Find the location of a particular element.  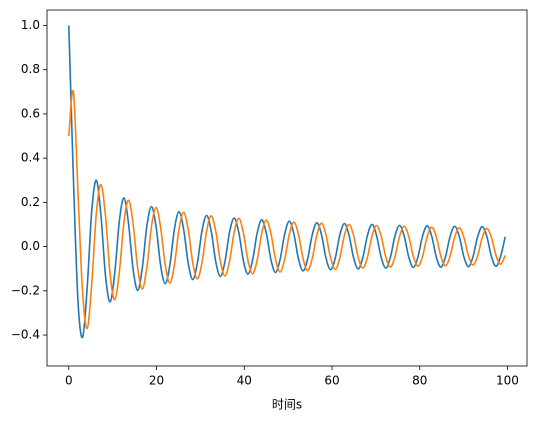

x-tick-label: 60 is located at coordinates (331, 381).